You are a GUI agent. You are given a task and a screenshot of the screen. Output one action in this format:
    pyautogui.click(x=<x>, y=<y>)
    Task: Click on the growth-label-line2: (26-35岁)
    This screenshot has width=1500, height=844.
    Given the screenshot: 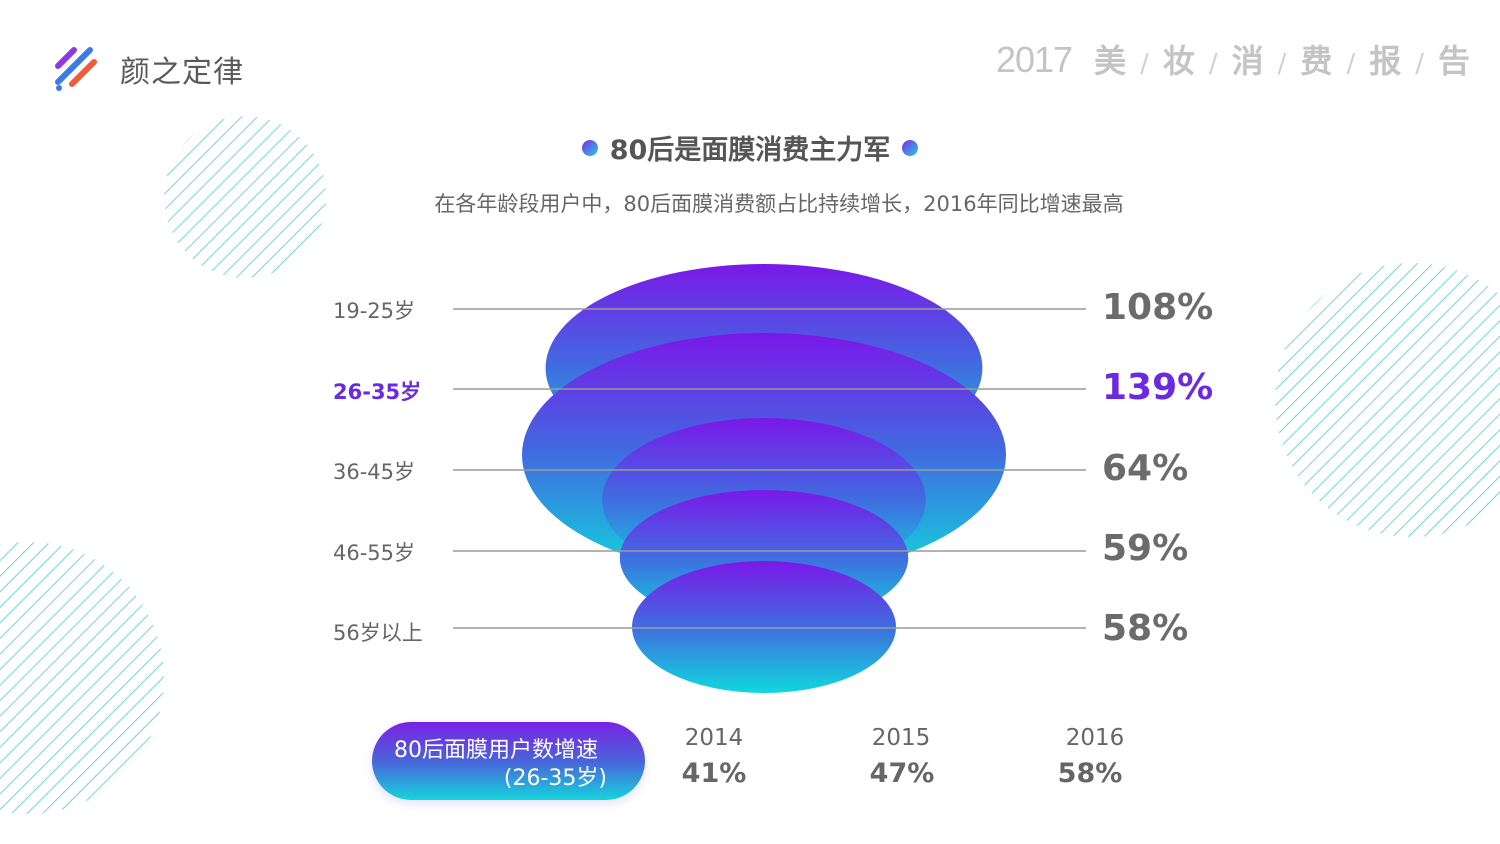 What is the action you would take?
    pyautogui.click(x=555, y=778)
    